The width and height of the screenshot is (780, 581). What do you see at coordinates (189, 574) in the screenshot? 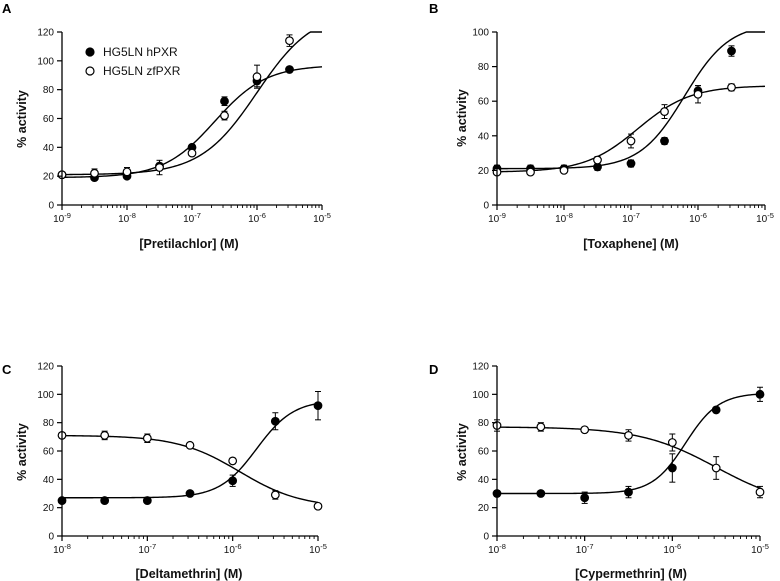
I see `panel-c-x-axis-label: [Deltamethrin] (M)` at bounding box center [189, 574].